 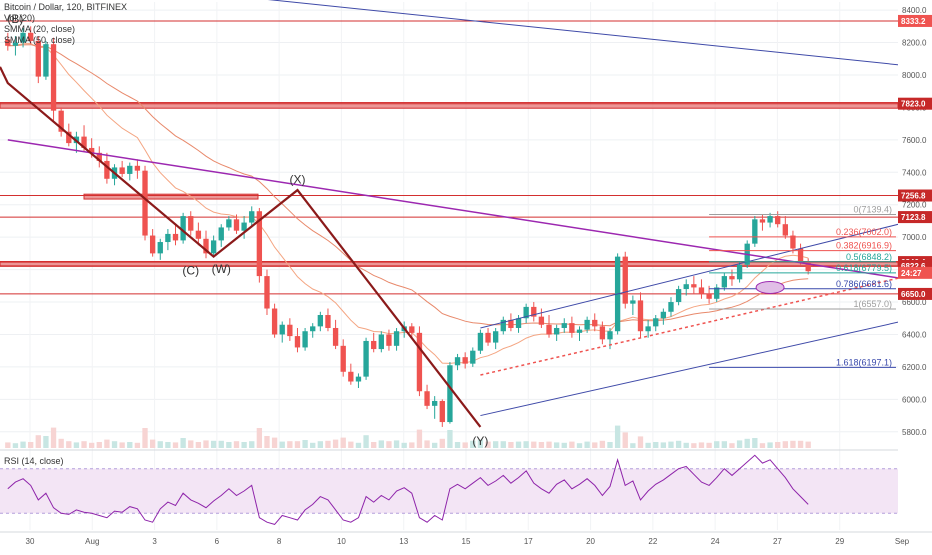 What do you see at coordinates (30, 541) in the screenshot?
I see `time-tick-label: 30` at bounding box center [30, 541].